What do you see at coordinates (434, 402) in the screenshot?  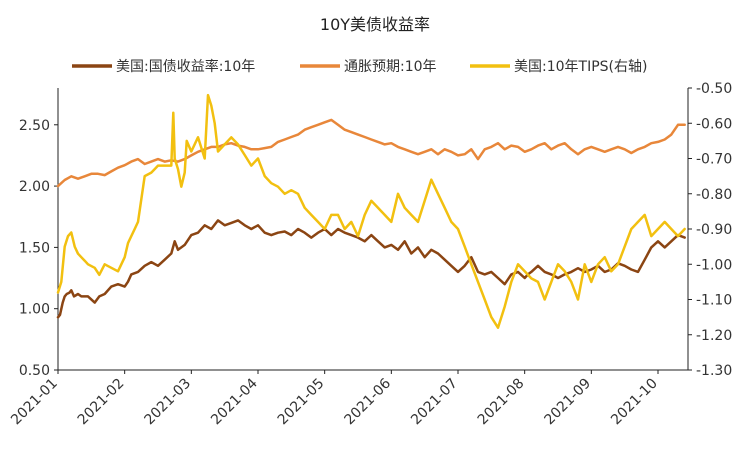 I see `x-tick-label: 2021-07` at bounding box center [434, 402].